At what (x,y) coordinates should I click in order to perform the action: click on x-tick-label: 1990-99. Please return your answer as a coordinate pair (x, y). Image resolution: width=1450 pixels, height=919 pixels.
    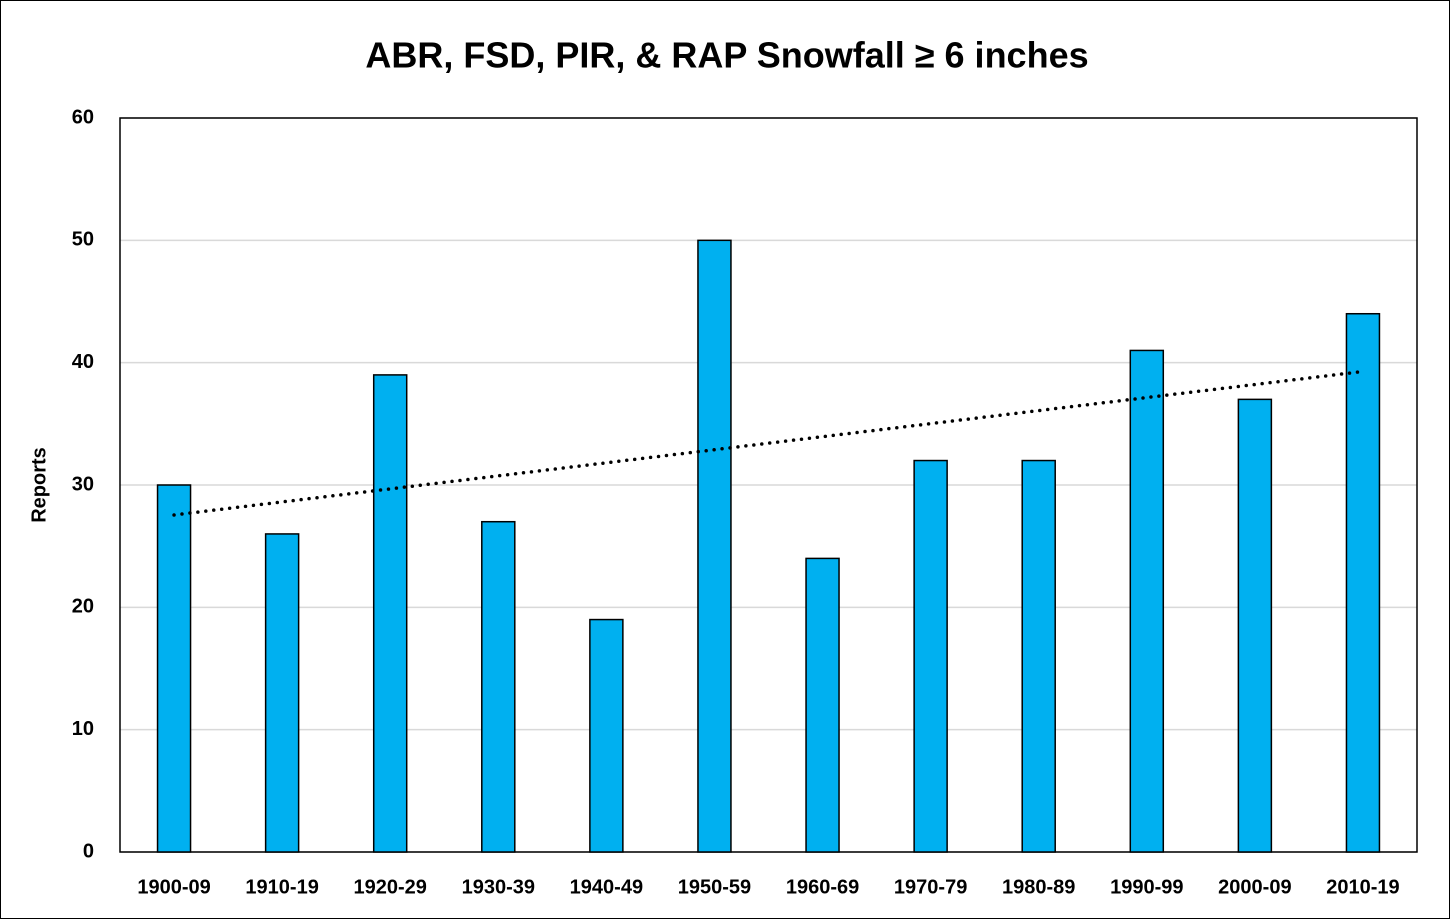
    Looking at the image, I should click on (1146, 887).